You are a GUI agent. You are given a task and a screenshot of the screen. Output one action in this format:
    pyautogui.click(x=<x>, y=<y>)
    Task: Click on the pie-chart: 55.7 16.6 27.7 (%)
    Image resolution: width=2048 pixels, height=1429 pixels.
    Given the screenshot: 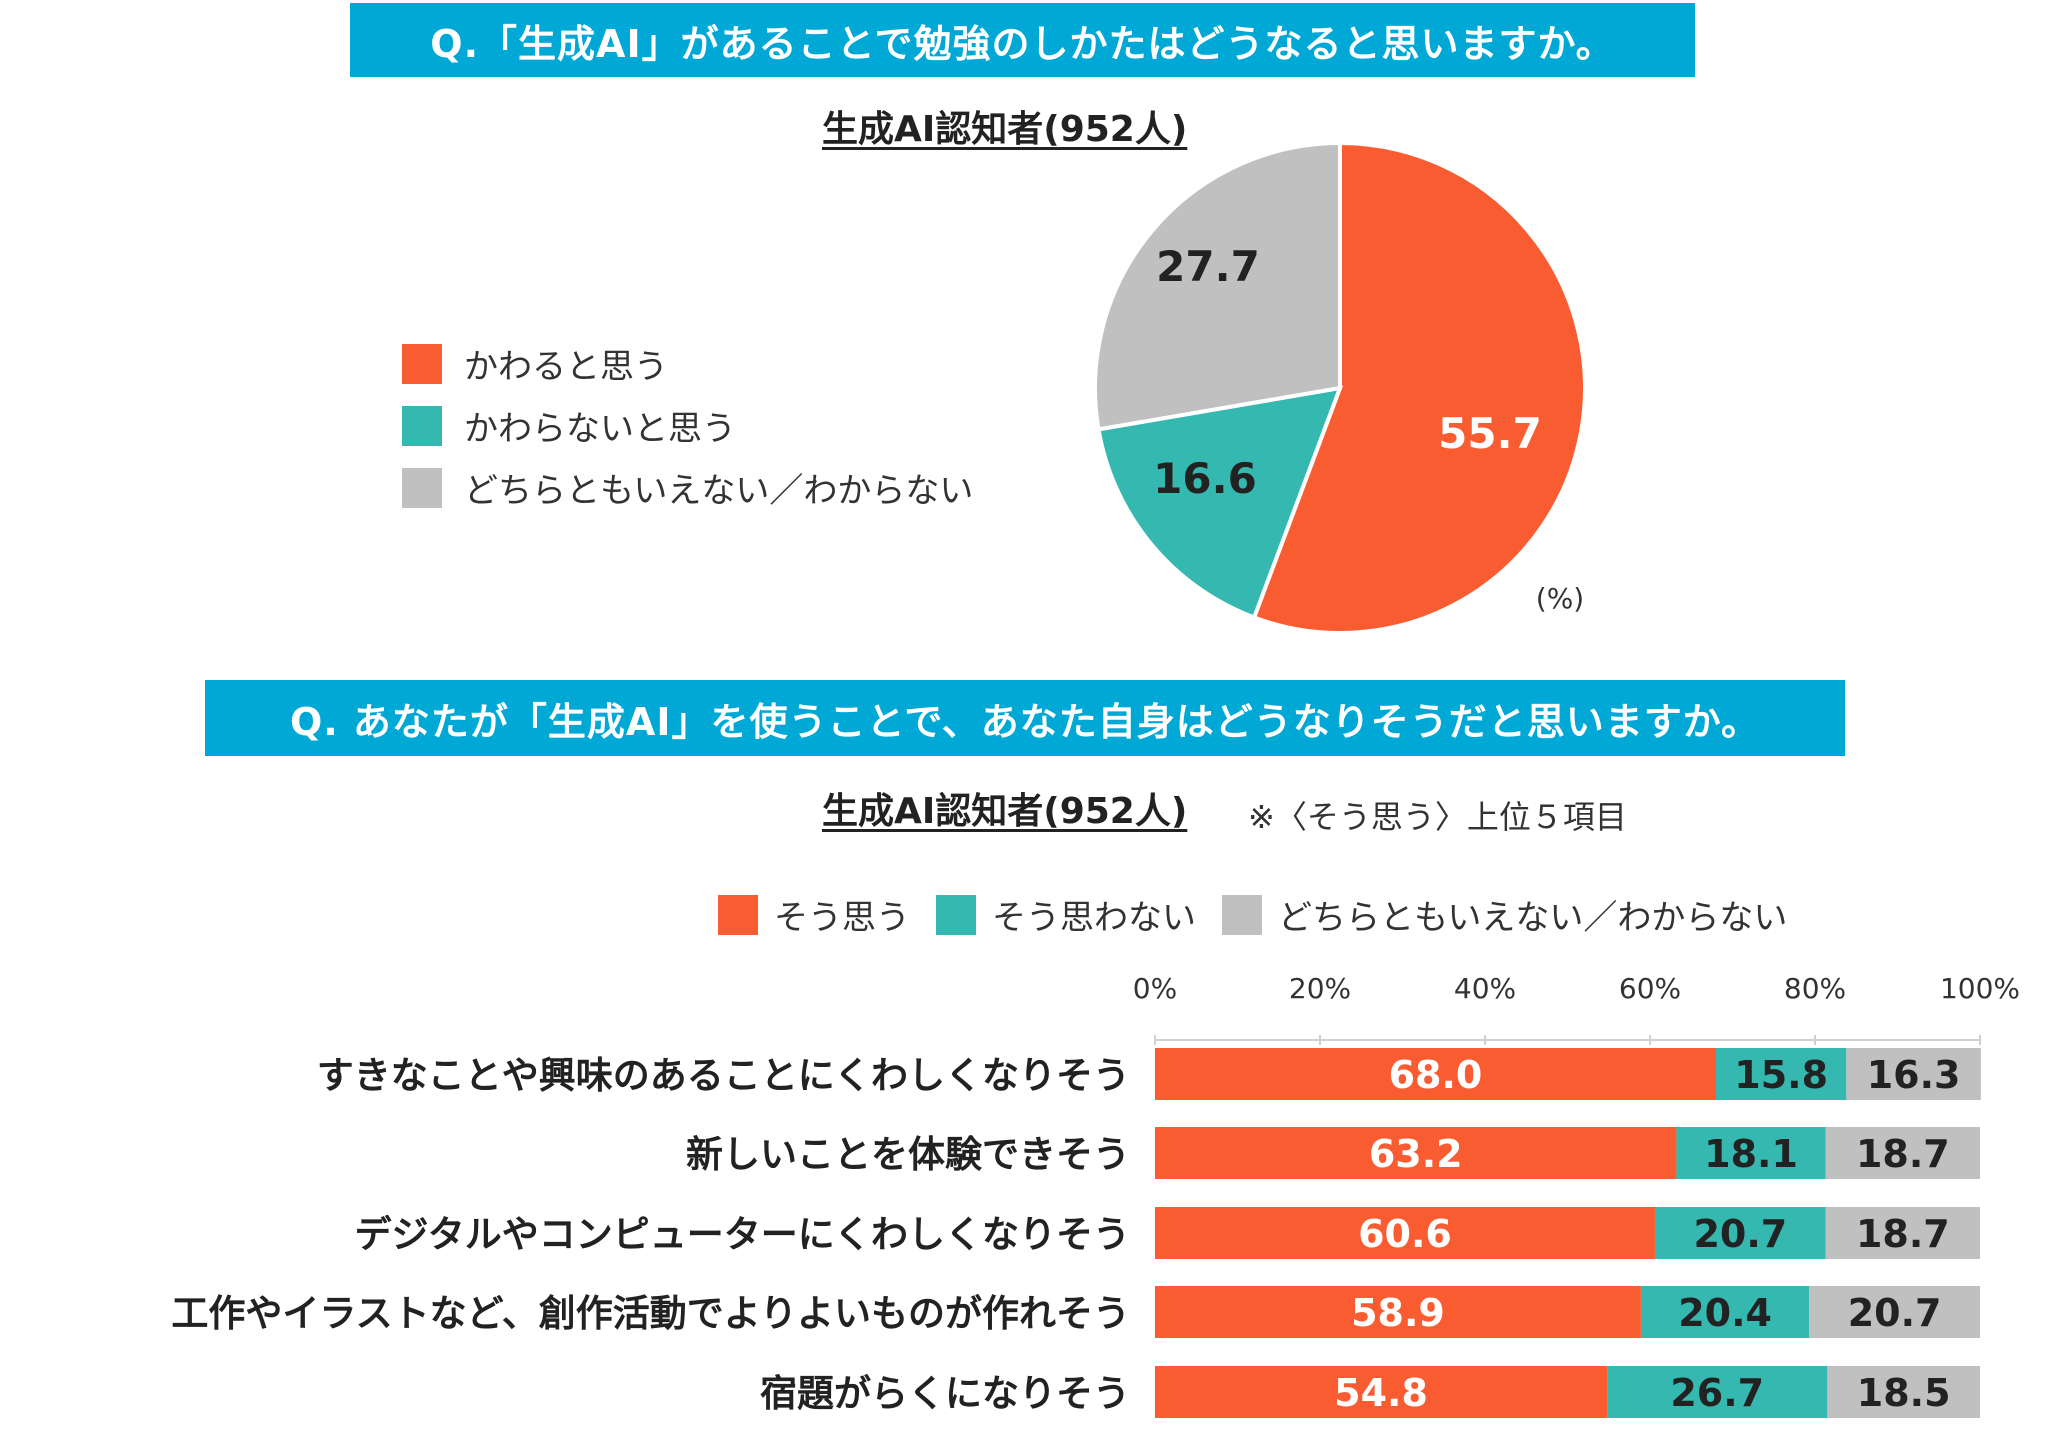 What is the action you would take?
    pyautogui.click(x=1340, y=387)
    